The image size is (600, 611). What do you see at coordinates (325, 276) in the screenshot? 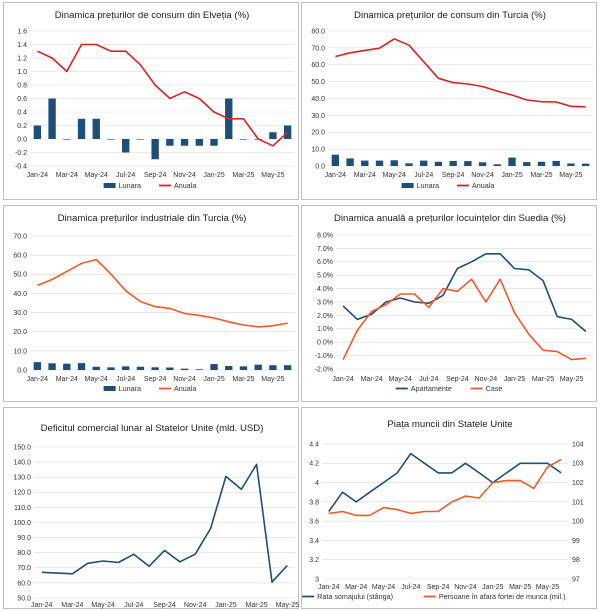
I see `y-tick-label: 5.0%` at bounding box center [325, 276].